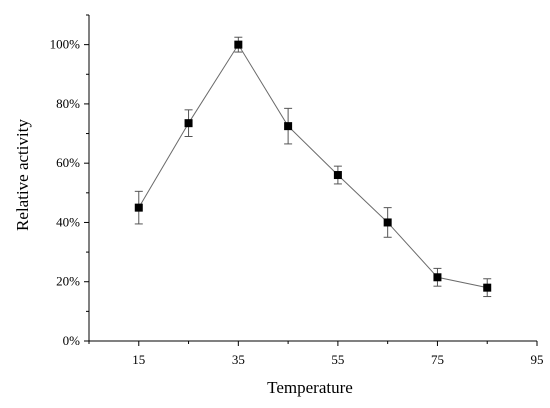 This screenshot has height=408, width=550. Describe the element at coordinates (22, 175) in the screenshot. I see `y-axis-title: Relative activity` at that location.